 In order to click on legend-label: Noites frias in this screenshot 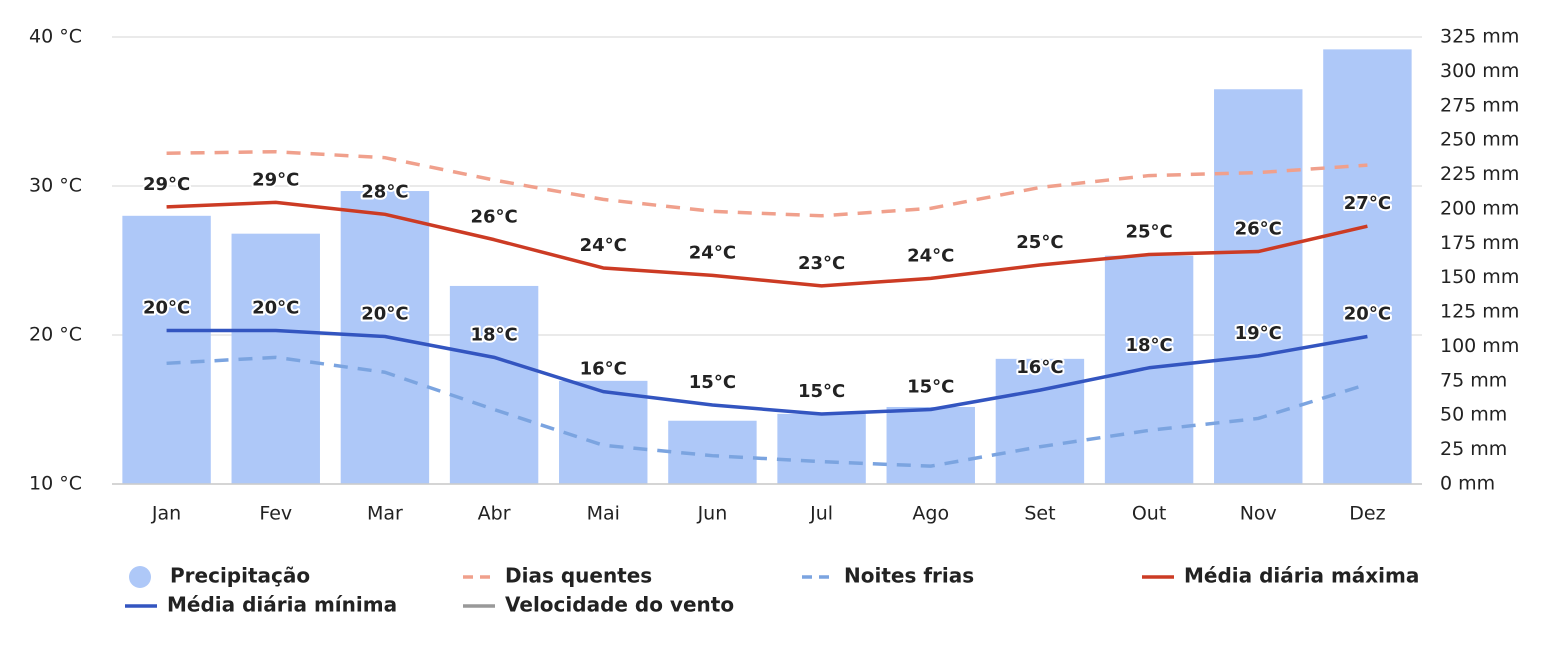, I will do `click(909, 576)`.